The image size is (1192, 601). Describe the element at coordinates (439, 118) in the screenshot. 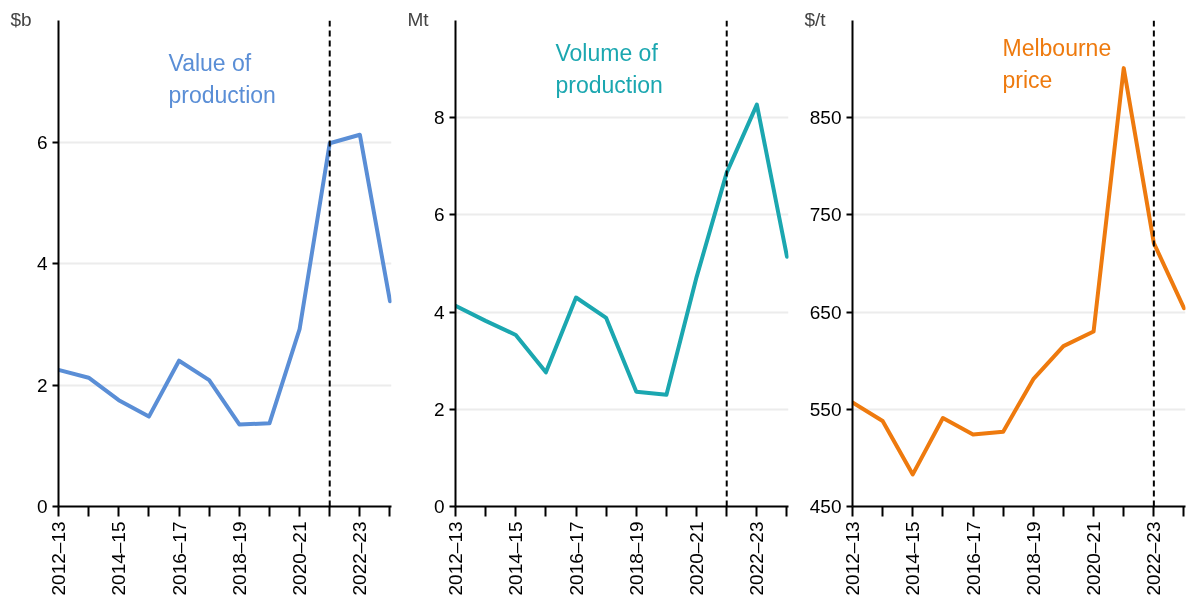

I see `y-tick-label: 8` at that location.